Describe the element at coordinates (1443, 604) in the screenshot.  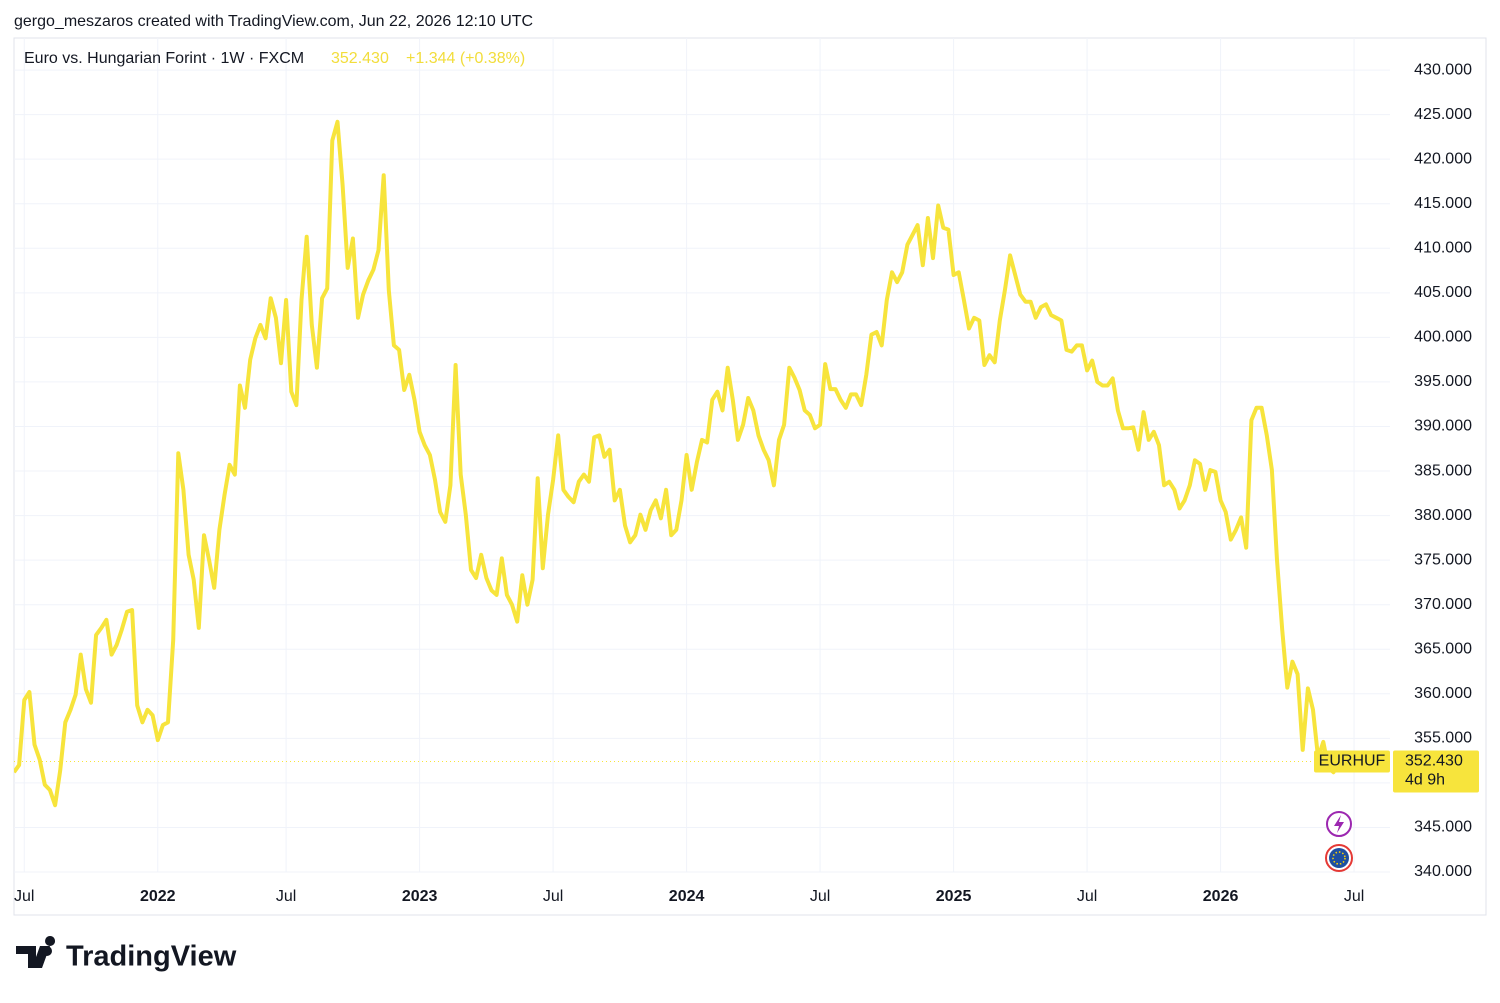
I see `y-tick-label: 370.000` at that location.